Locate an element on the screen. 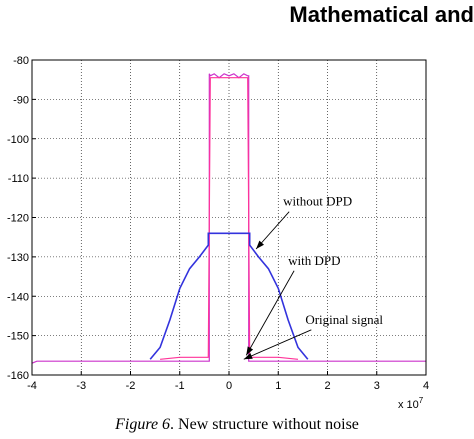 The image size is (474, 439). y-tick-label: -130 is located at coordinates (18, 258).